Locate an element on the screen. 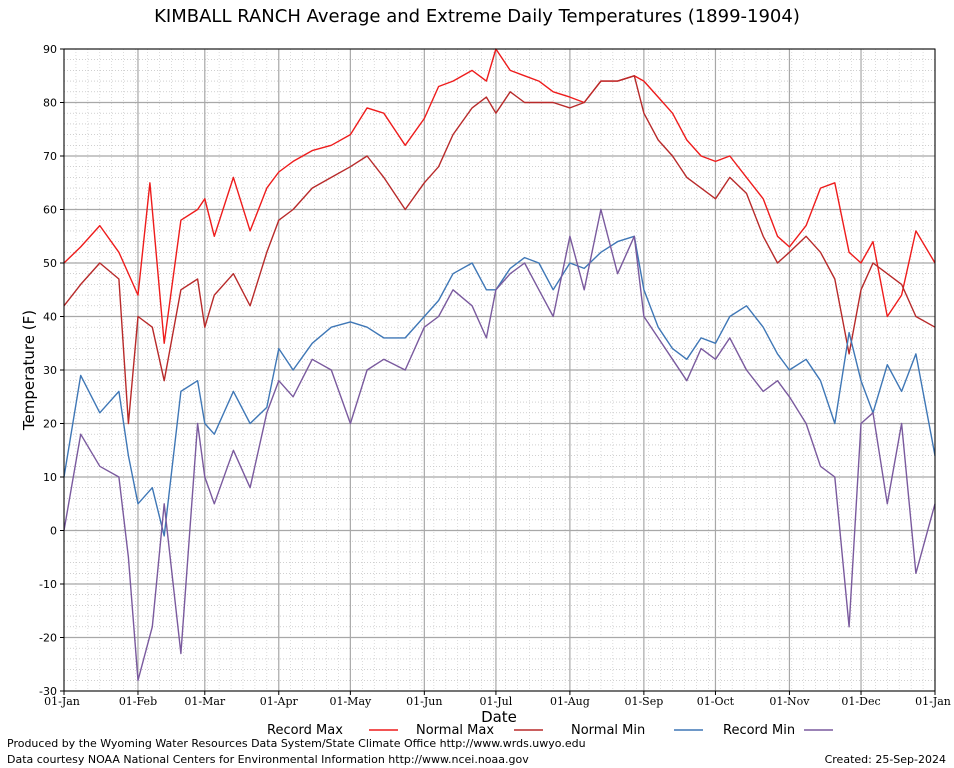 The height and width of the screenshot is (768, 954). x-tick-label: 01-May is located at coordinates (350, 701).